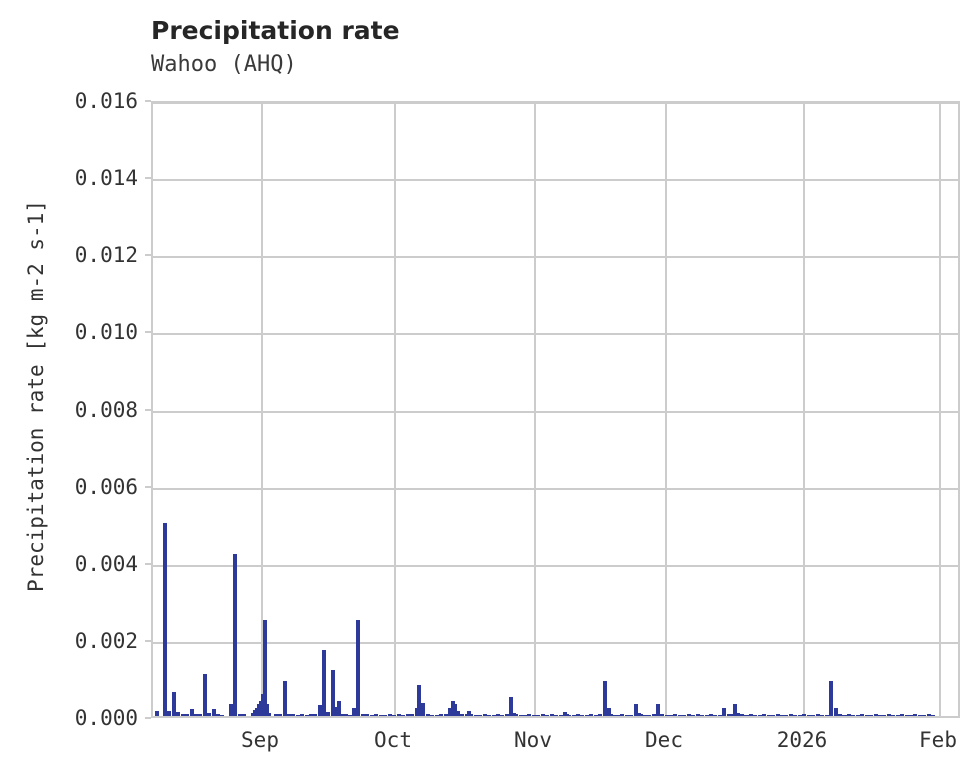 Image resolution: width=980 pixels, height=780 pixels. What do you see at coordinates (533, 740) in the screenshot?
I see `x-tick-label: Nov` at bounding box center [533, 740].